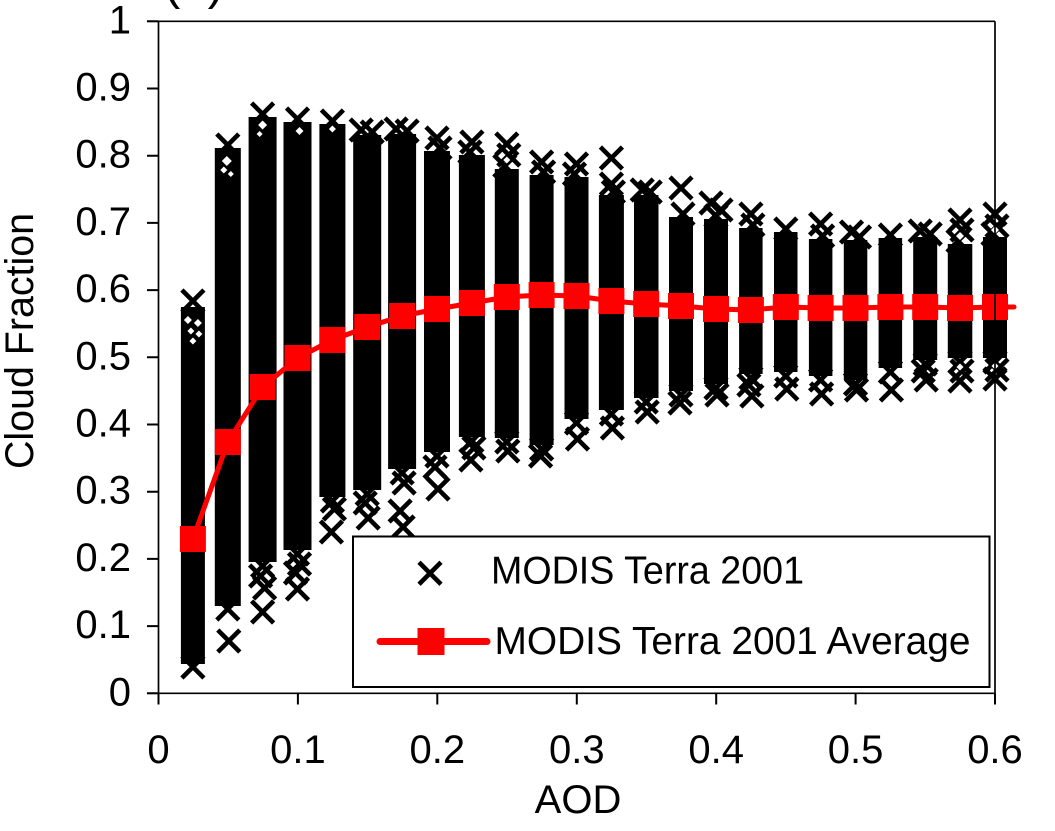 Image resolution: width=1055 pixels, height=831 pixels. What do you see at coordinates (120, 21) in the screenshot?
I see `svg-text: 1` at bounding box center [120, 21].